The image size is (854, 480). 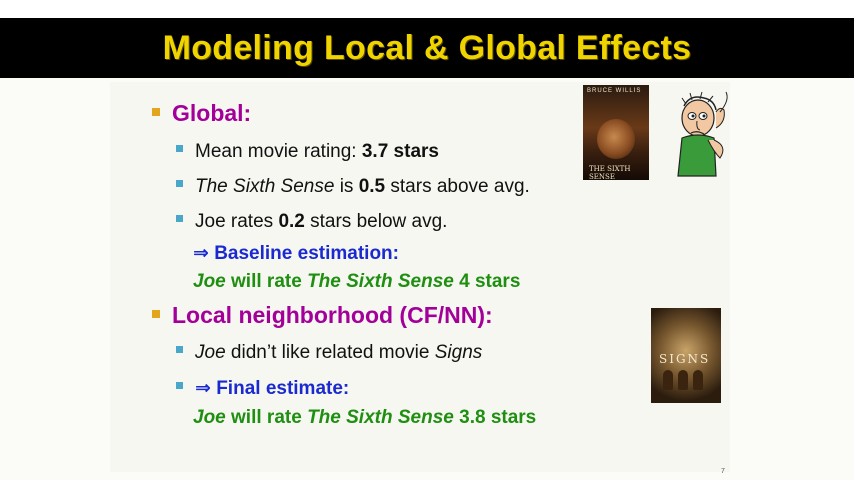 I want to click on mean-rating-line: Mean movie rating: 3.7 stars, so click(x=307, y=152).